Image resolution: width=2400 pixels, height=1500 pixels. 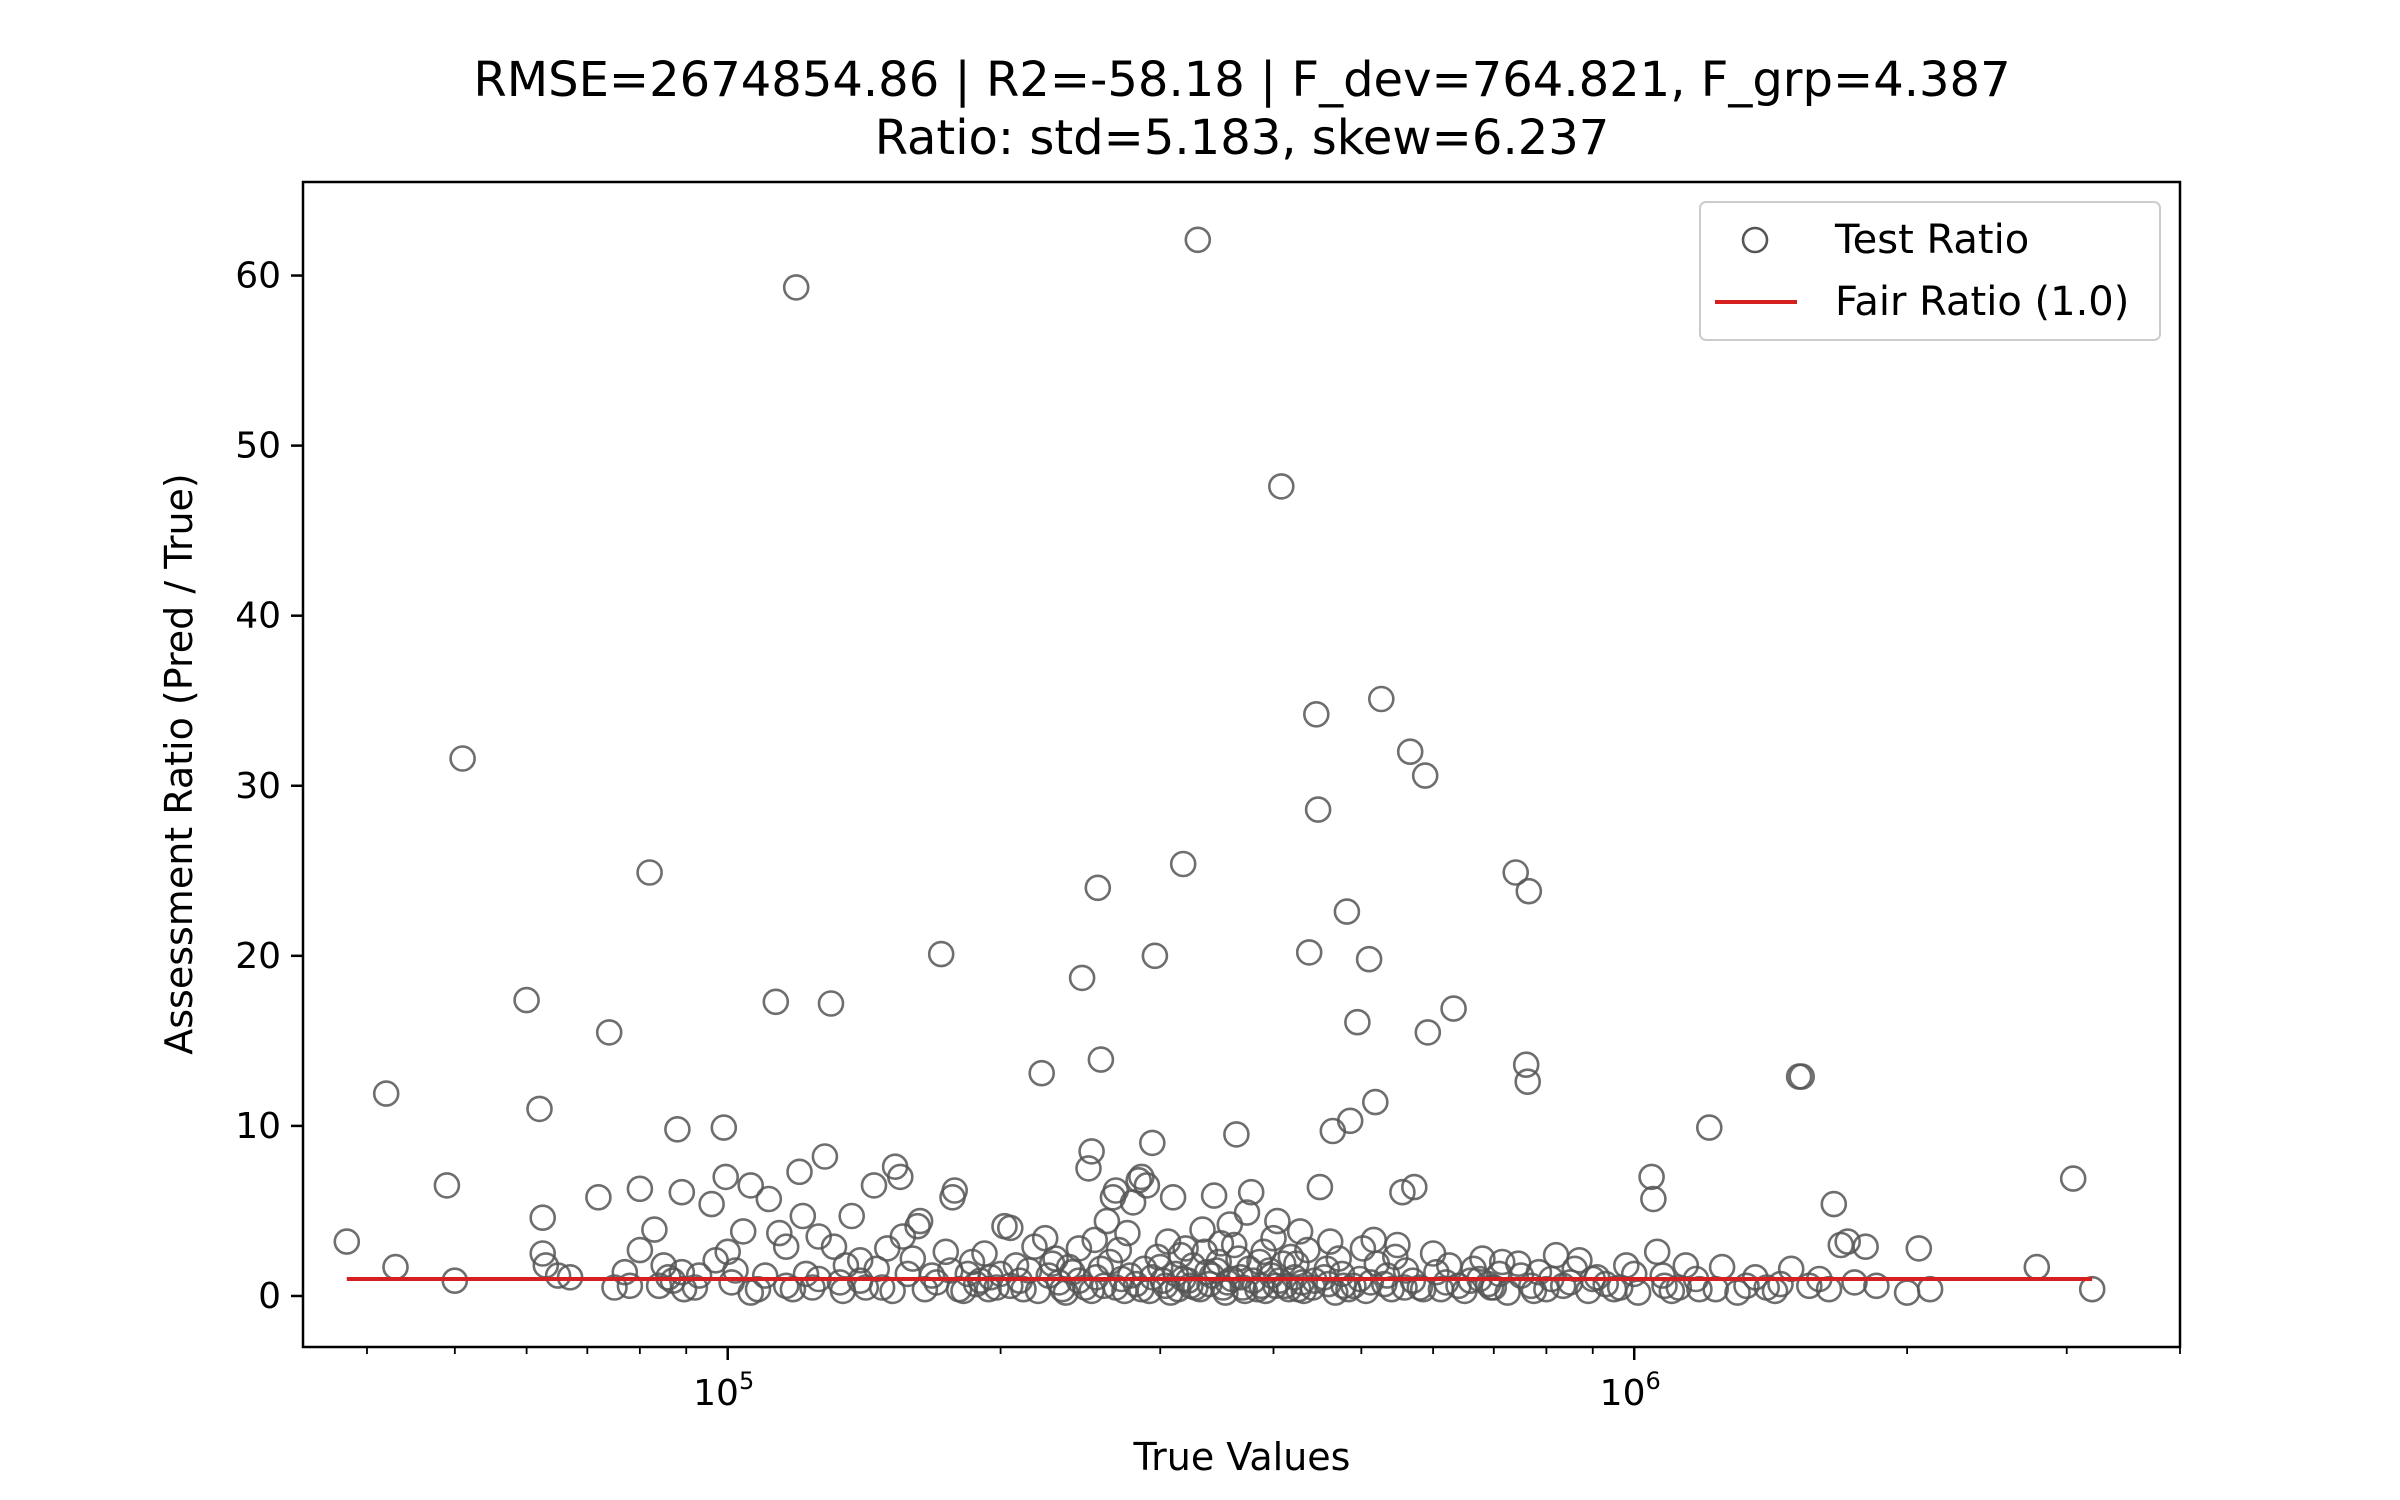 I want to click on legend: Test Ratio Fair Ratio (1.0), so click(x=1930, y=271).